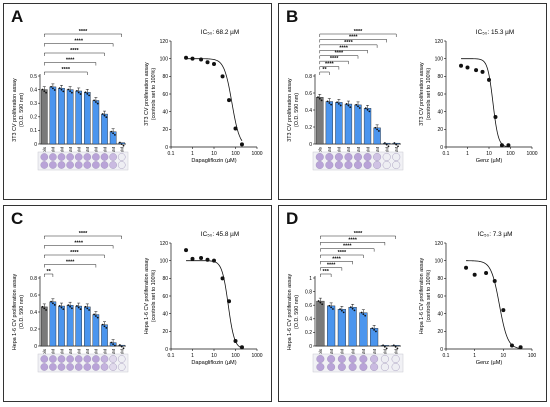  Describe the element at coordinates (326, 272) in the screenshot. I see `significance-label: ***` at that location.